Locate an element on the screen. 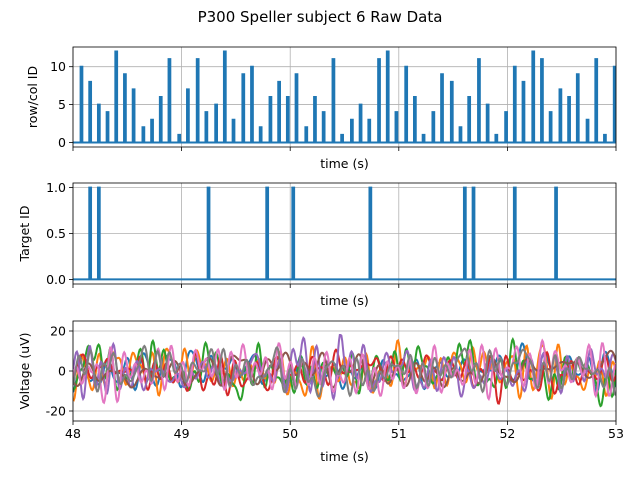  y-tick-label: -20 is located at coordinates (56, 411).